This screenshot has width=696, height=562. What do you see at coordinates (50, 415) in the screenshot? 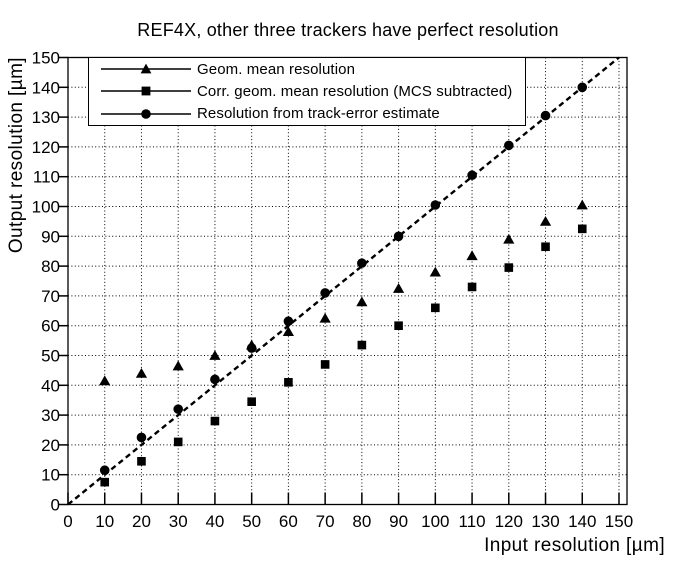
I see `y-tick-label: 30` at bounding box center [50, 415].